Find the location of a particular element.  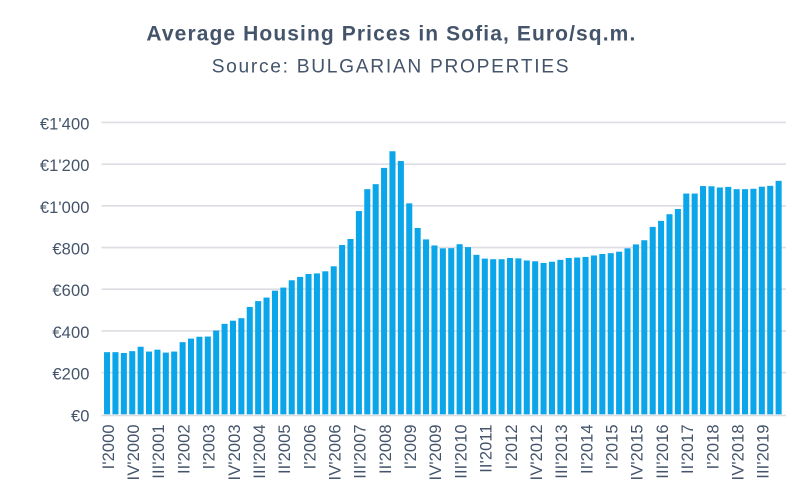

svg-text: III'2001 is located at coordinates (159, 451).